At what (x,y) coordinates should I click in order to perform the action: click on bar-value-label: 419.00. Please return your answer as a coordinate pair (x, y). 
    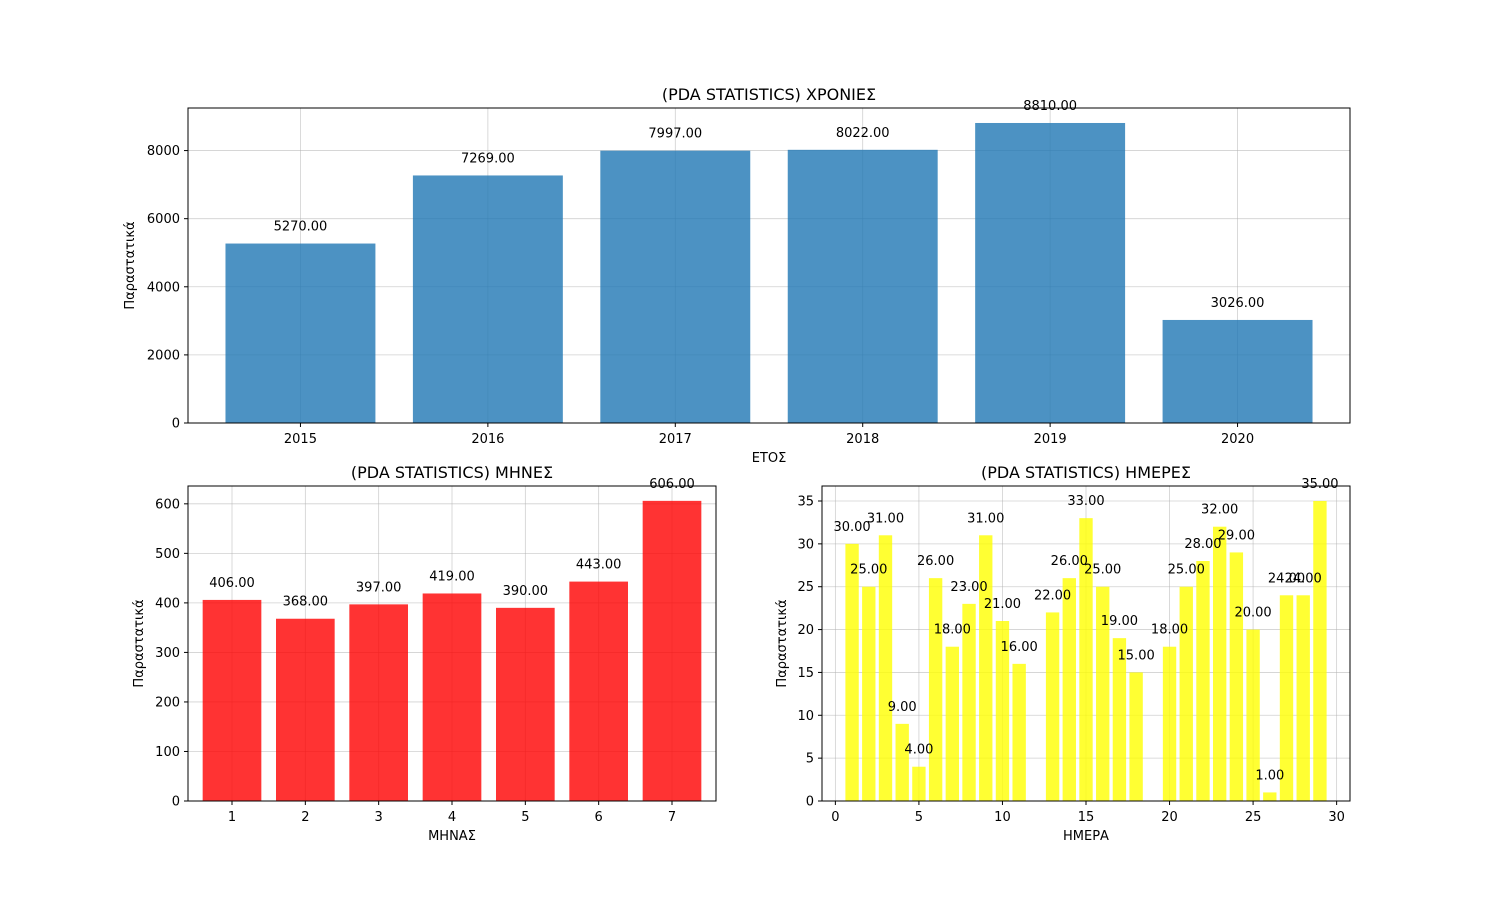
    Looking at the image, I should click on (452, 576).